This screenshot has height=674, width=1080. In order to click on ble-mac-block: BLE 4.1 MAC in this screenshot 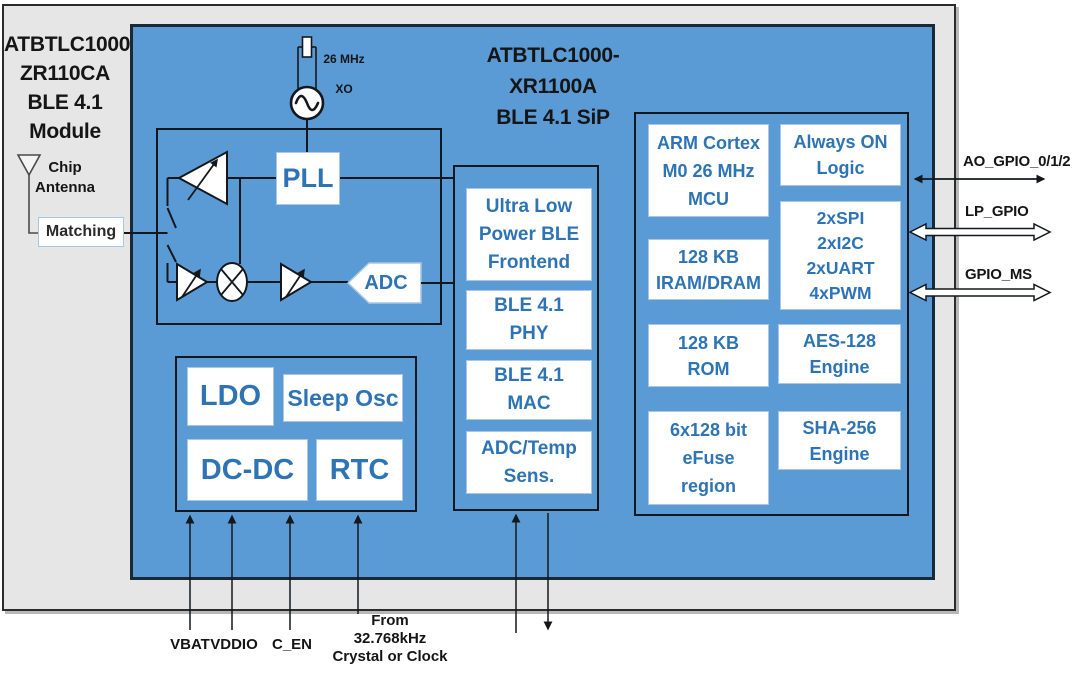, I will do `click(529, 390)`.